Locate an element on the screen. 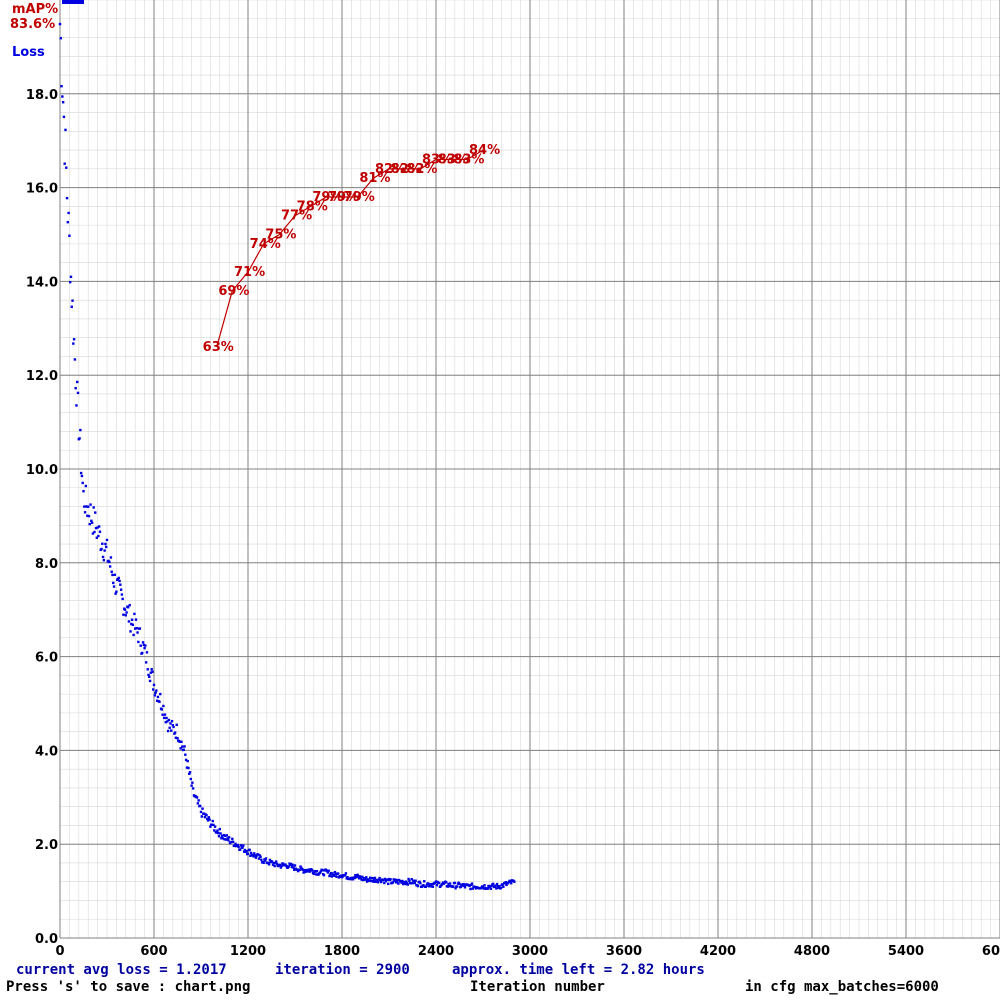  status-iteration: iteration = 2900 is located at coordinates (342, 970).